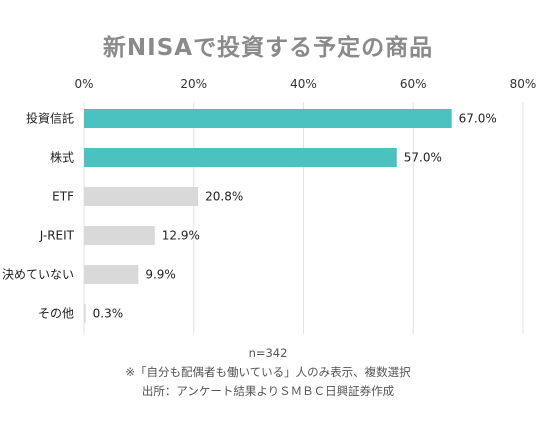 The width and height of the screenshot is (536, 430). I want to click on category-label: 決めていない, so click(38, 275).